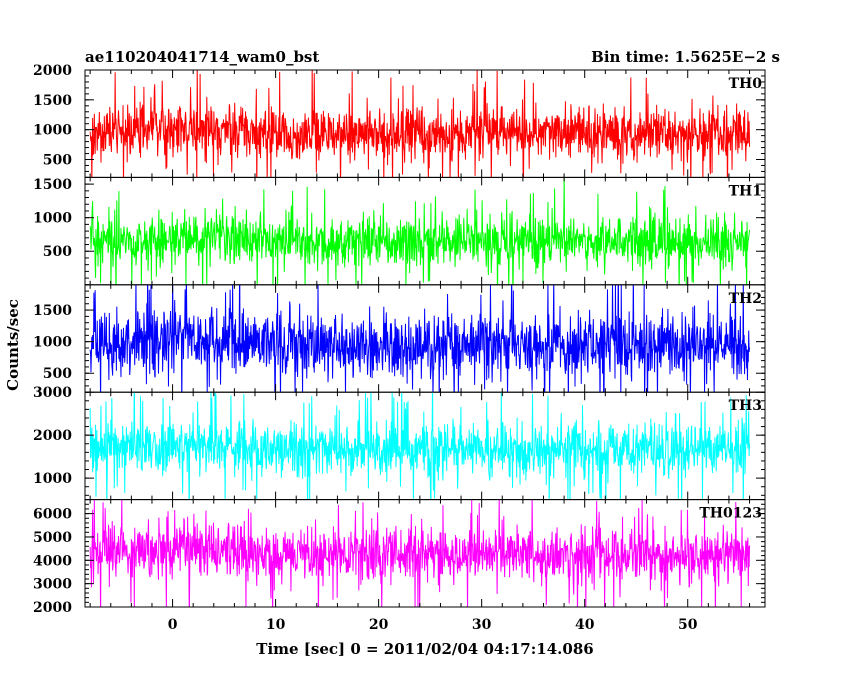 This screenshot has width=850, height=680. What do you see at coordinates (482, 625) in the screenshot?
I see `x-tick-label: 30` at bounding box center [482, 625].